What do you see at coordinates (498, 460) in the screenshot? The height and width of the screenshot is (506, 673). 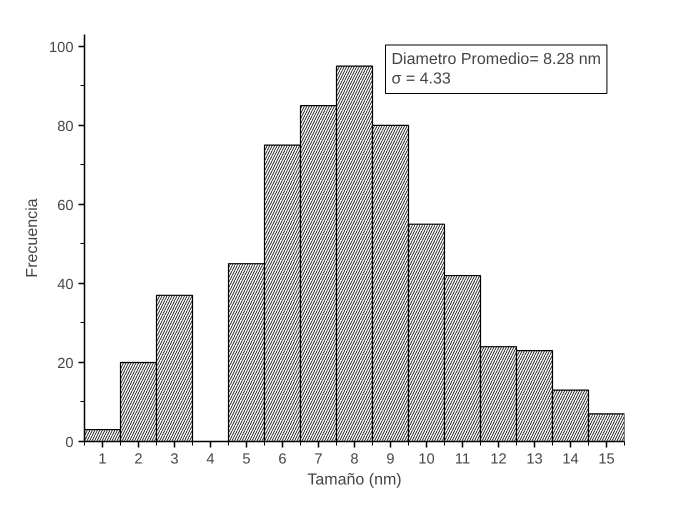 I see `x-tick-label: 12` at bounding box center [498, 460].